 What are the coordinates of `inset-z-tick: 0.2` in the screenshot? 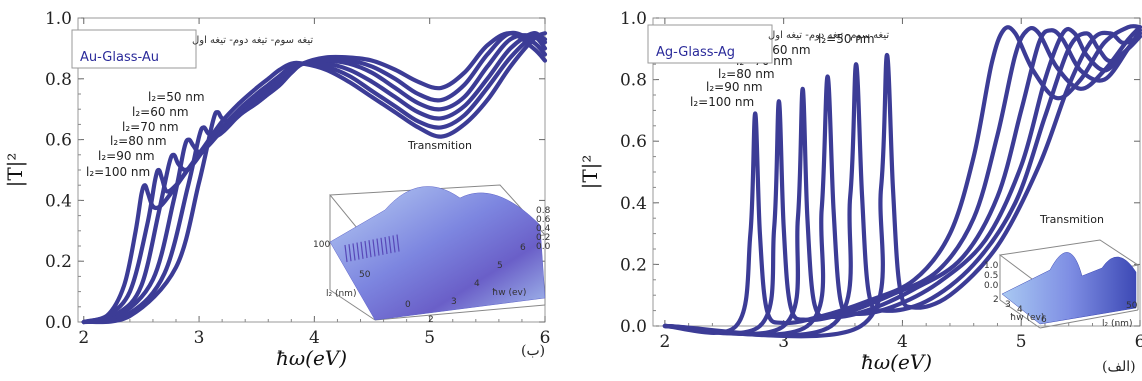 It's located at (543, 238).